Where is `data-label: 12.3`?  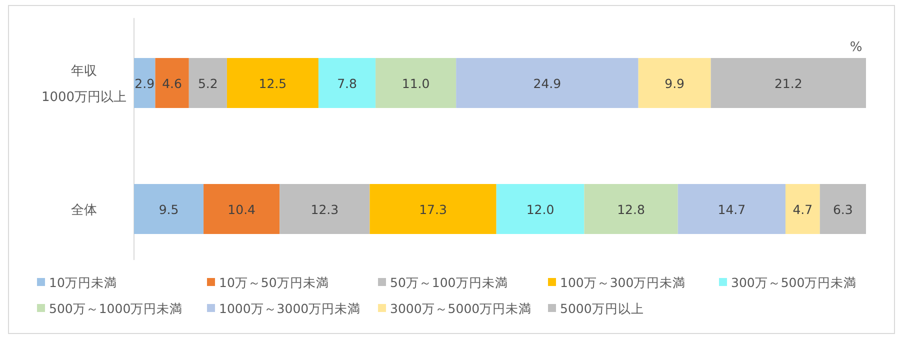
data-label: 12.3 is located at coordinates (324, 209).